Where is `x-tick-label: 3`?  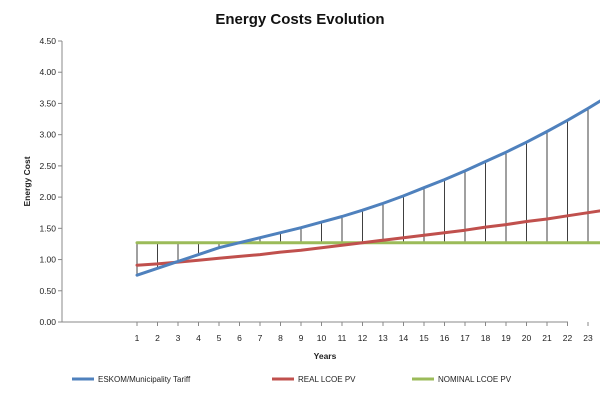
x-tick-label: 3 is located at coordinates (178, 338).